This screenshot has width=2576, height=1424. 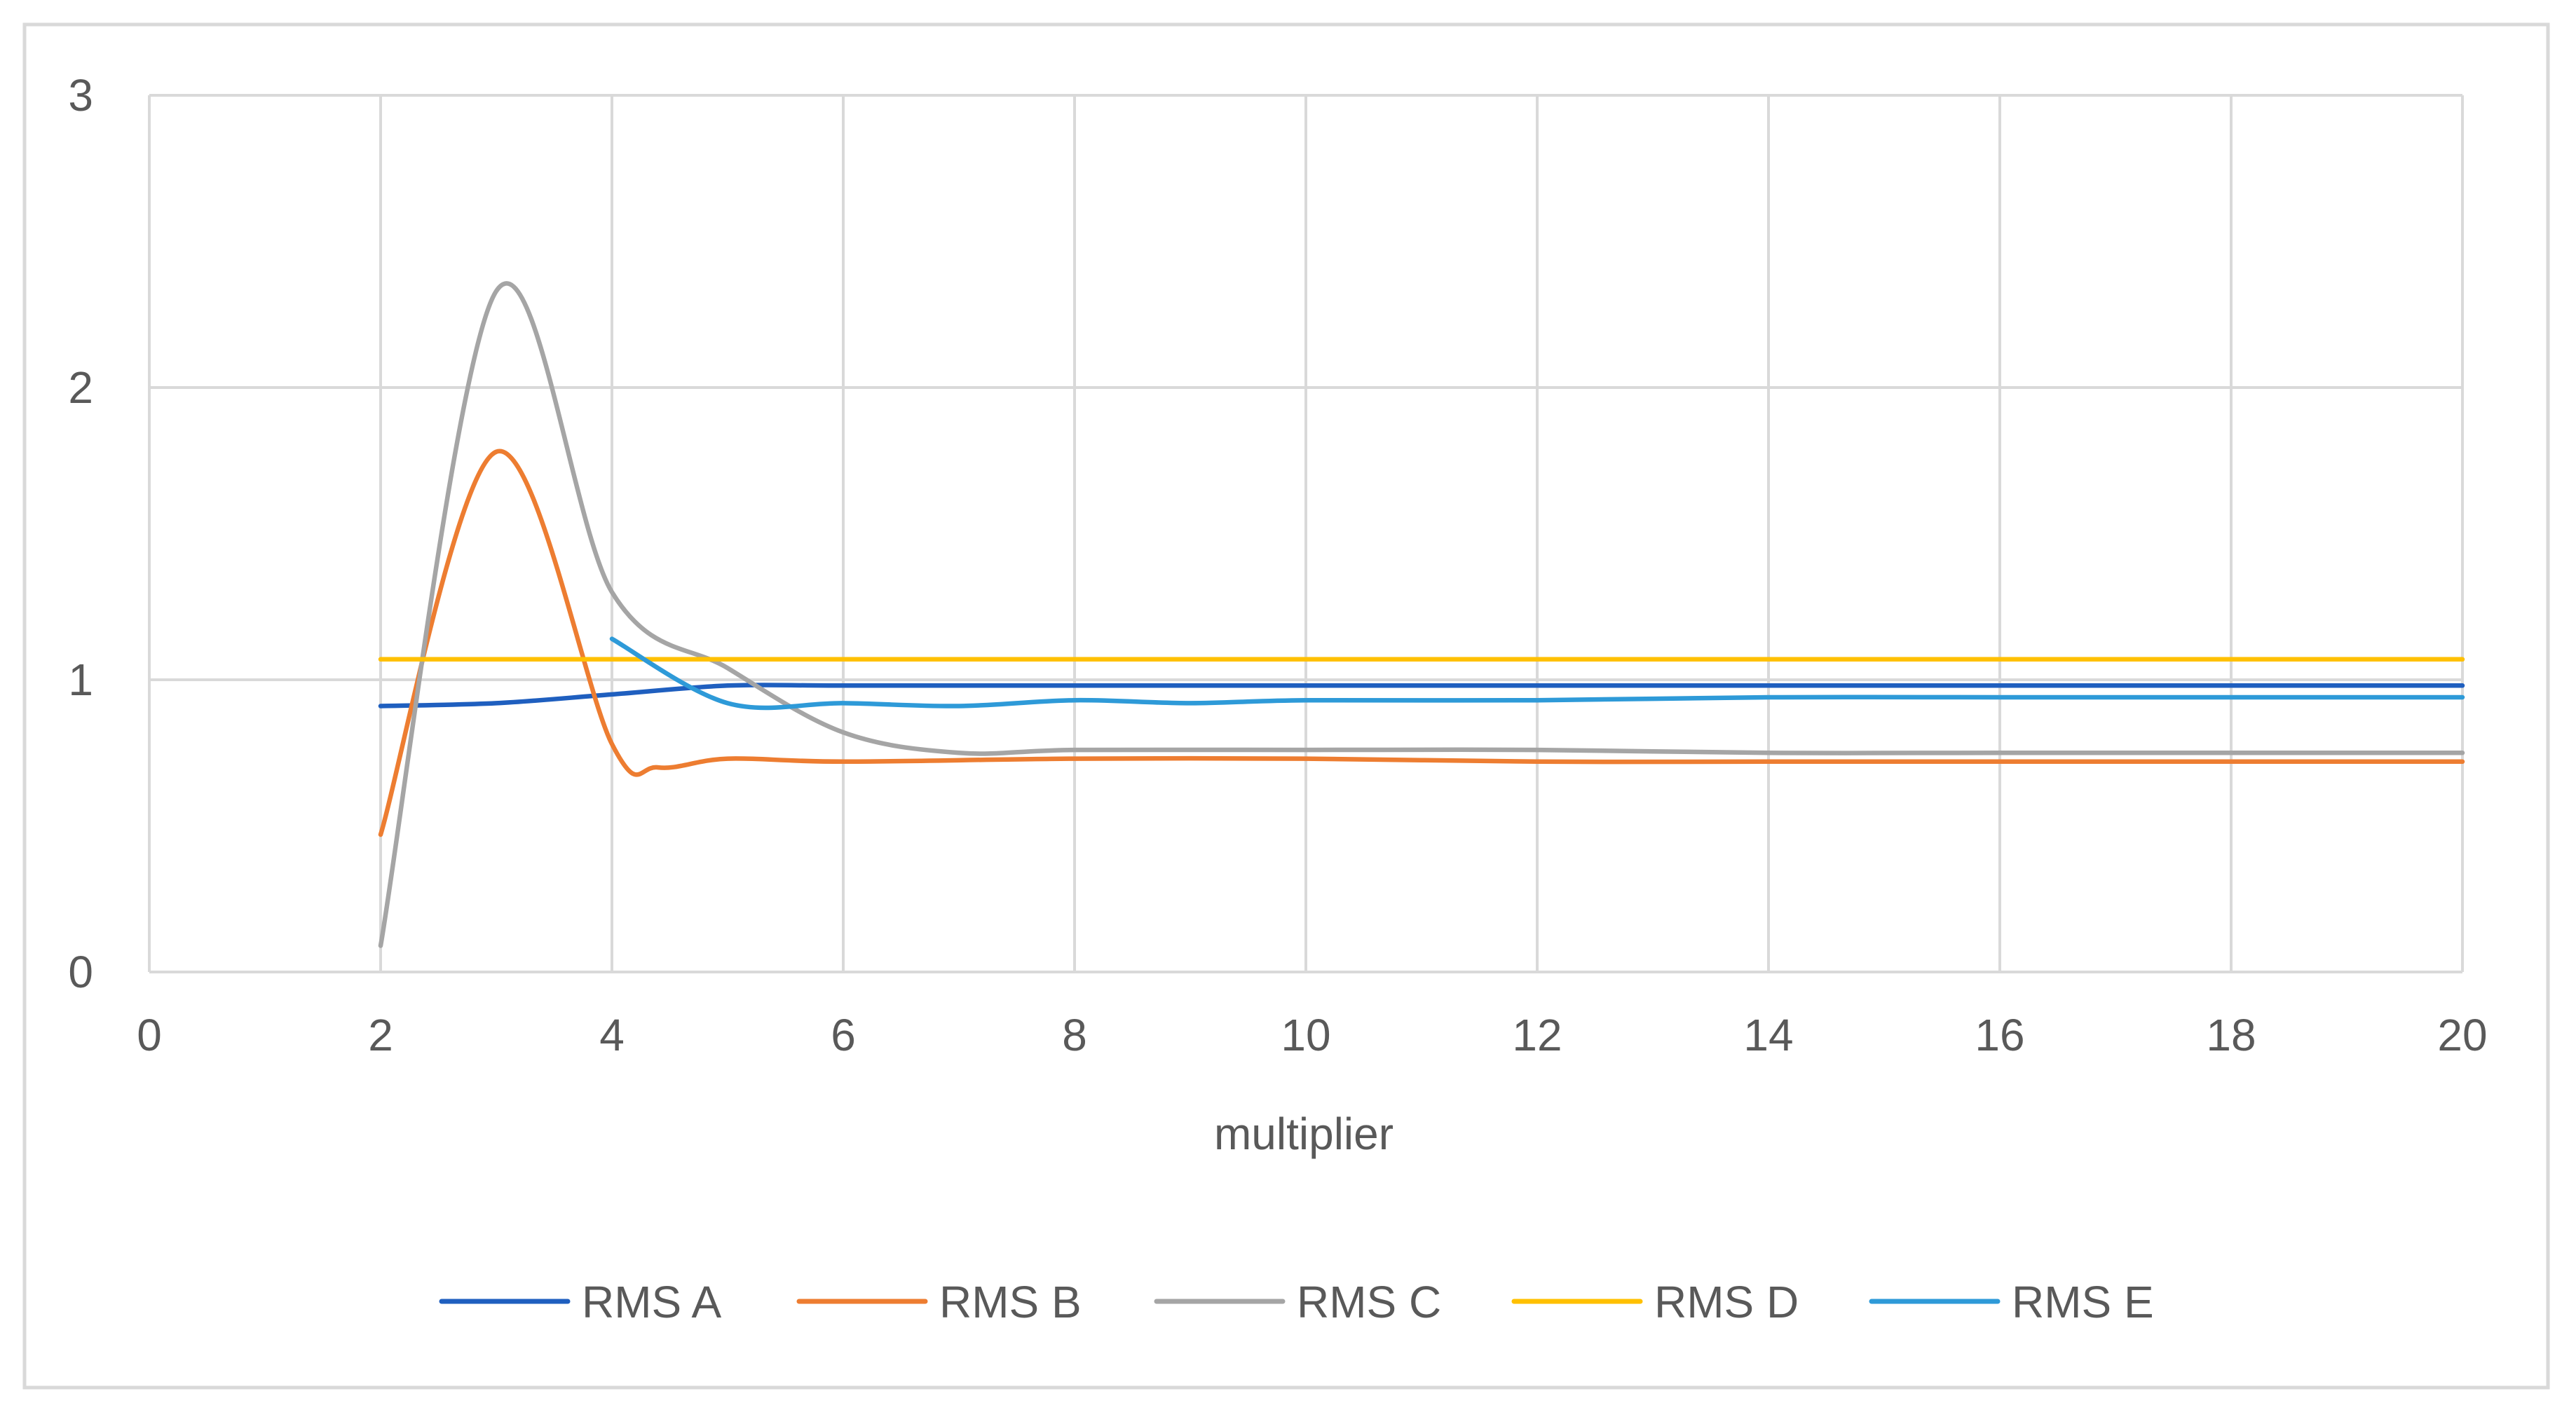 What do you see at coordinates (612, 1035) in the screenshot?
I see `x-tick-label: 4` at bounding box center [612, 1035].